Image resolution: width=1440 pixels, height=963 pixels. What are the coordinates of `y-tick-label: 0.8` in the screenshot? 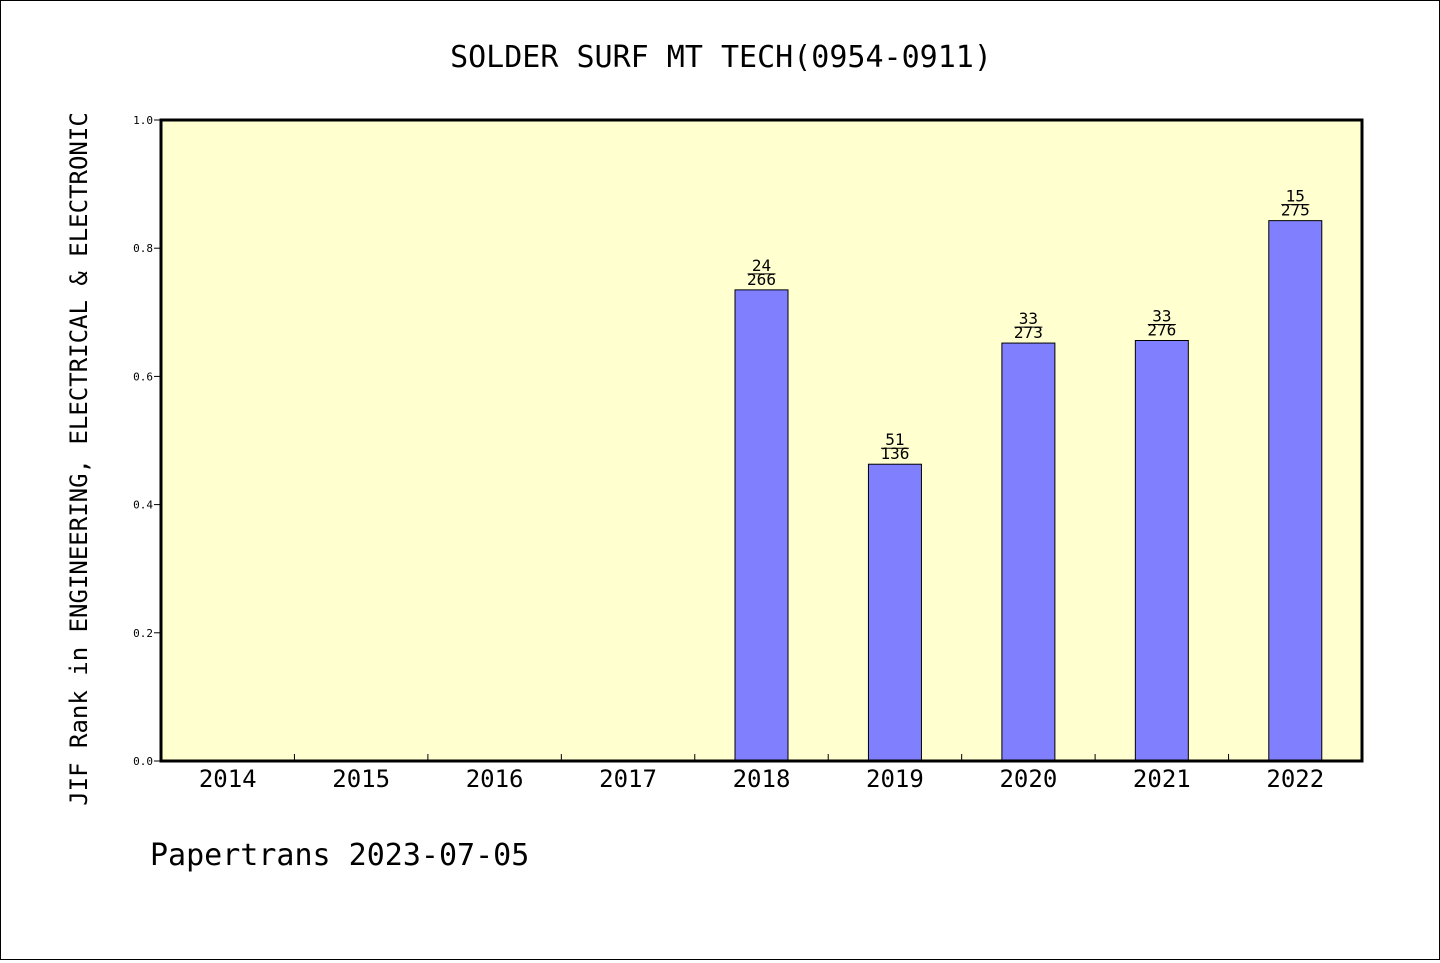 It's located at (143, 248).